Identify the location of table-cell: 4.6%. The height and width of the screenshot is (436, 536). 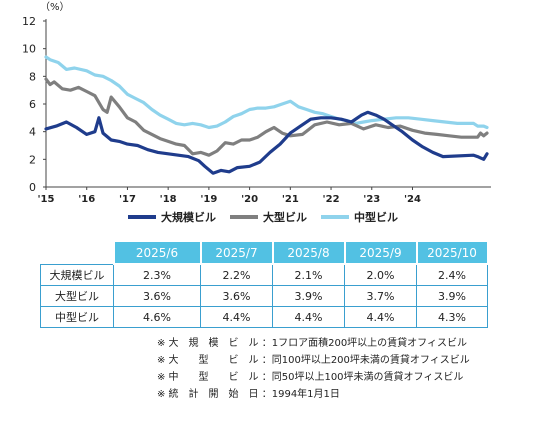
(157, 317).